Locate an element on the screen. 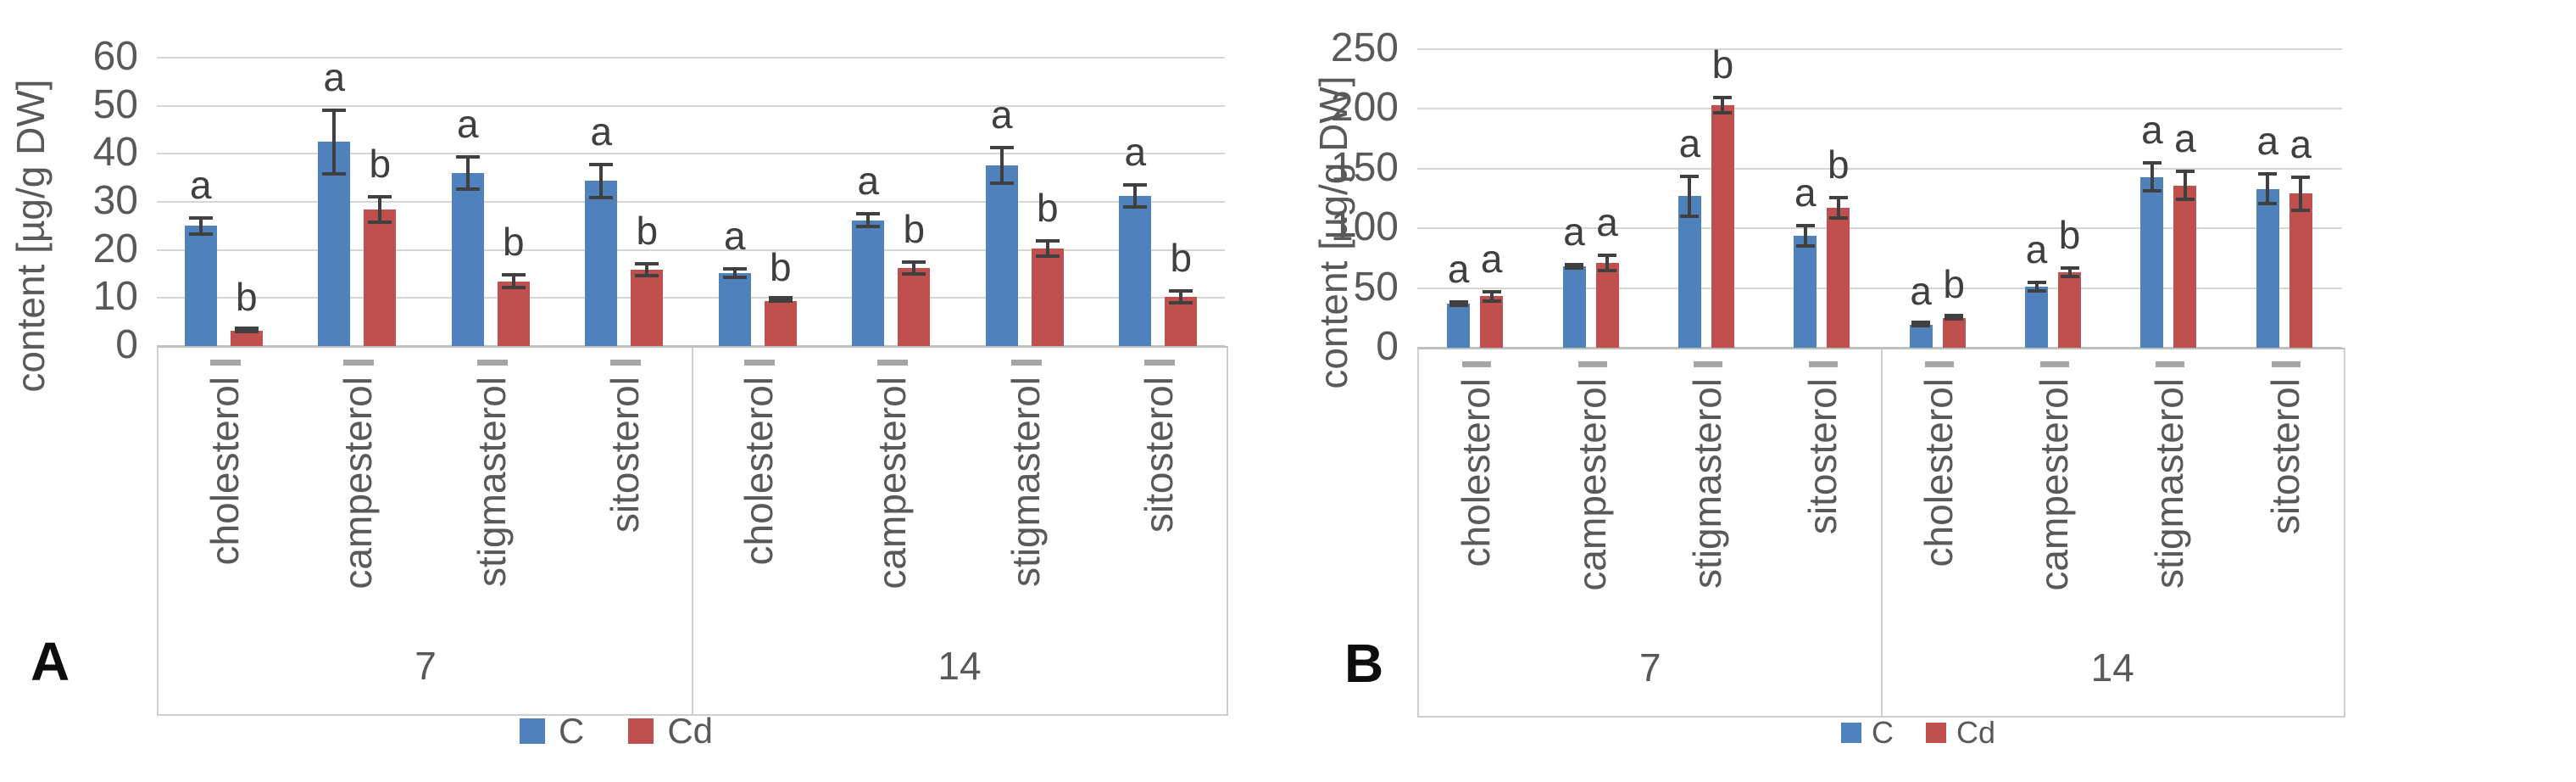 The width and height of the screenshot is (2576, 782). sig-letter-Cd-sitosterol-day14: a is located at coordinates (2300, 144).